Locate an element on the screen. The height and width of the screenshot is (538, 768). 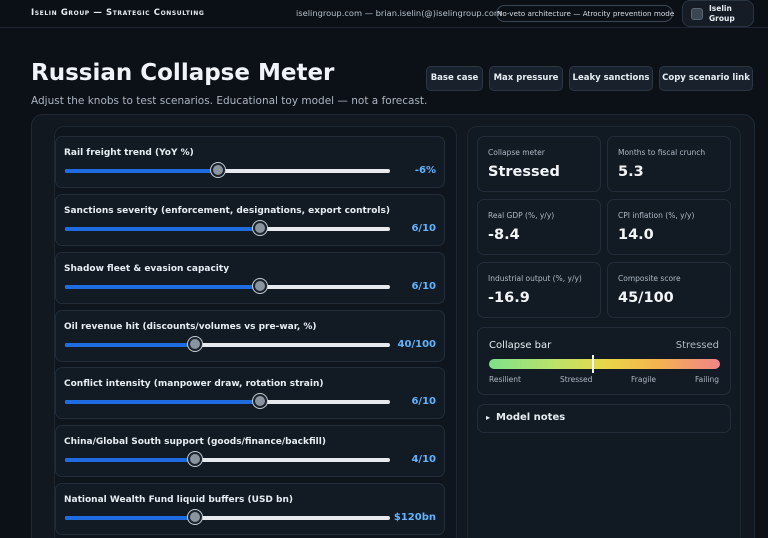
collapse-bar-title: Collapse bar is located at coordinates (520, 345).